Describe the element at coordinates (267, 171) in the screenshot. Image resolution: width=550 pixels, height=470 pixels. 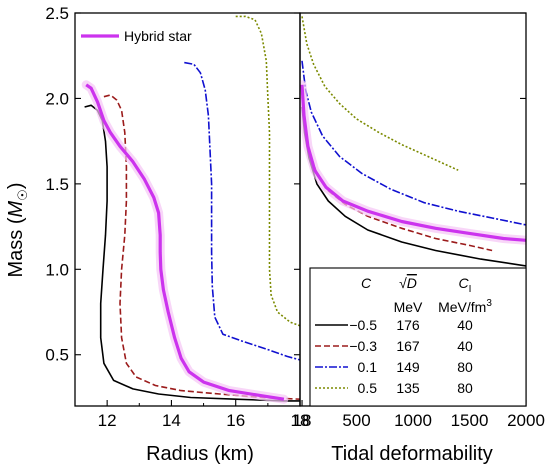
I see `left-series-c05-line` at that location.